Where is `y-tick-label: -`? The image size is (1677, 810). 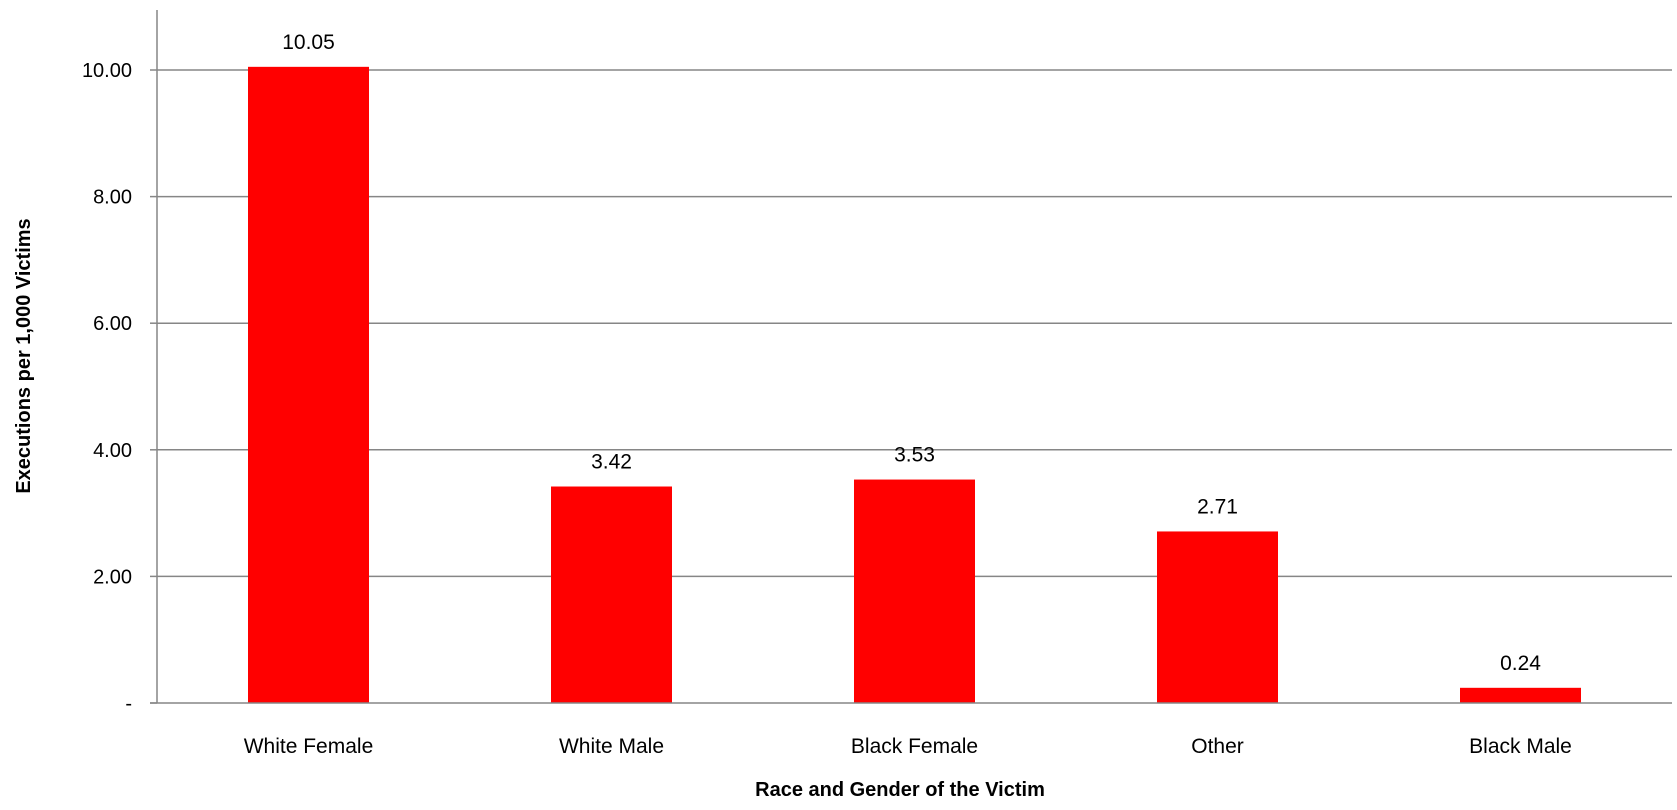 y-tick-label: - is located at coordinates (128, 704).